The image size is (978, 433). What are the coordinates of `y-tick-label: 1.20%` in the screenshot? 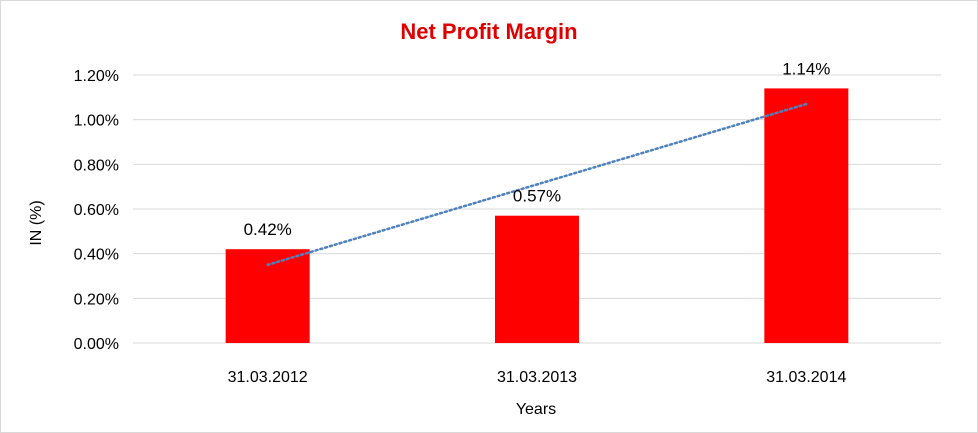 It's located at (96, 76).